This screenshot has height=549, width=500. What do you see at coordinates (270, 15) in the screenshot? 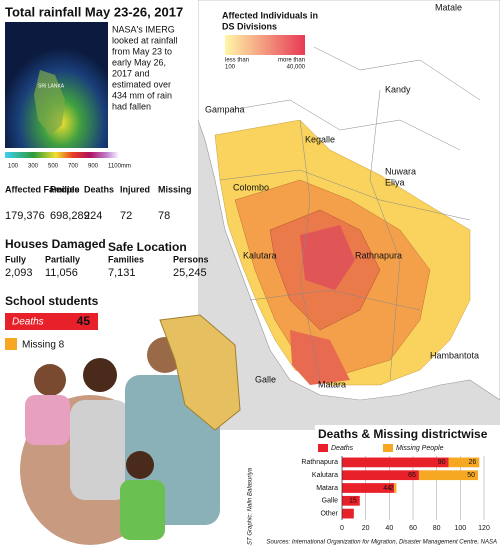
I see `map-legend-title: Affected Individuals in` at bounding box center [270, 15].